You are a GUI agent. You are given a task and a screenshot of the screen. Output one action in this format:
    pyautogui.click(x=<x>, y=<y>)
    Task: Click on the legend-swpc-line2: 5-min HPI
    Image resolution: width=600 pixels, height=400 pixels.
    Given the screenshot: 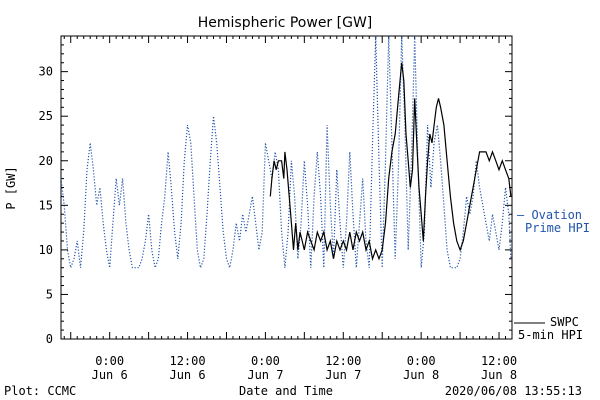 What is the action you would take?
    pyautogui.click(x=550, y=335)
    